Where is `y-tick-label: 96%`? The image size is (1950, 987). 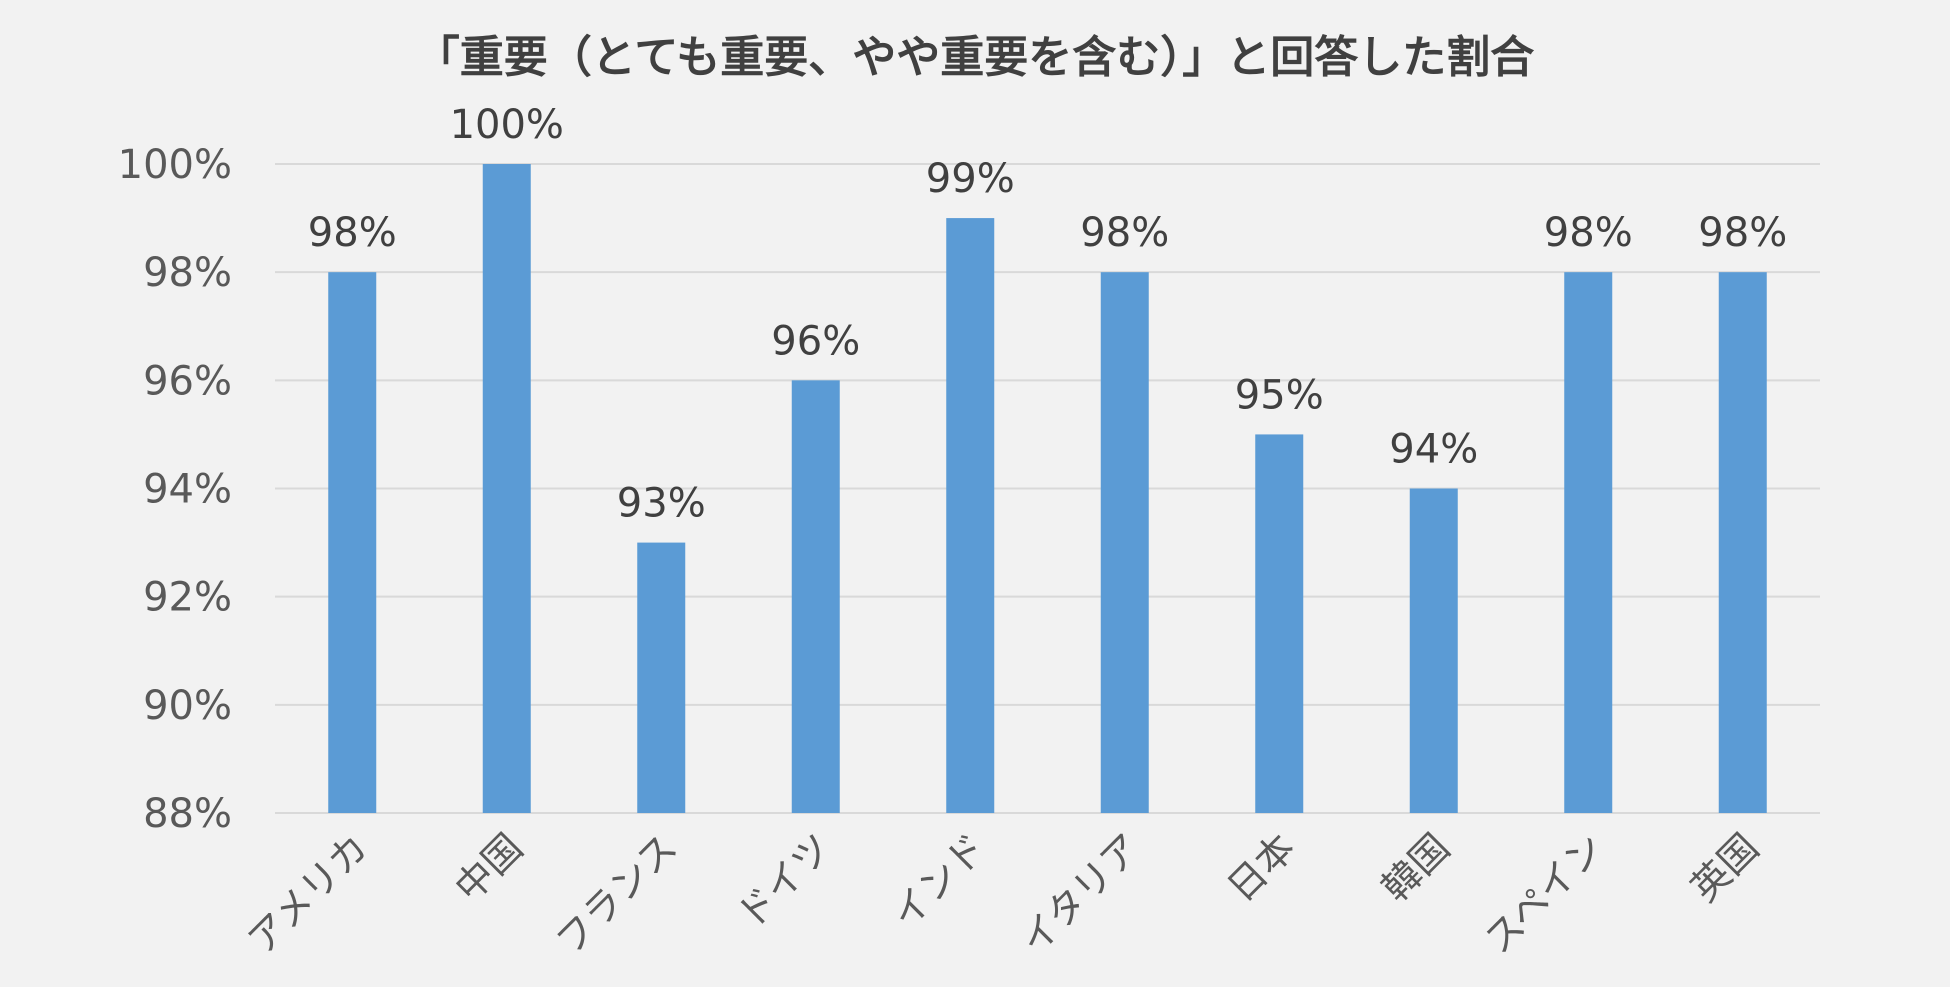
y-tick-label: 96% is located at coordinates (187, 381).